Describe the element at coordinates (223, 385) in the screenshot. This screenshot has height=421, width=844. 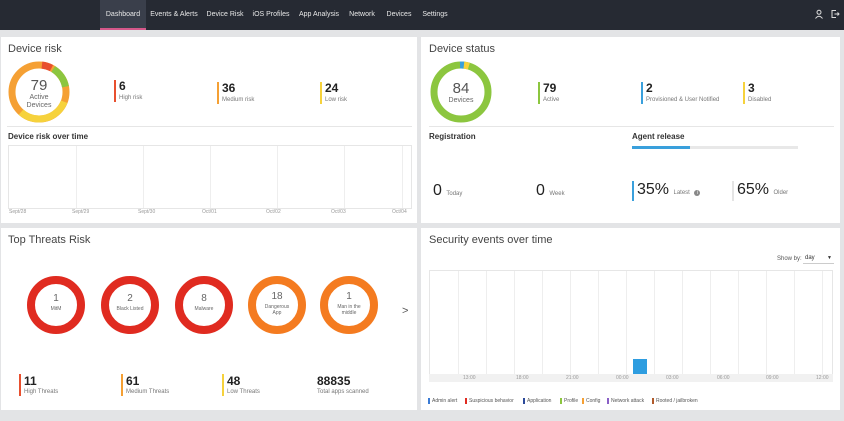
I see `low-threats-bar` at that location.